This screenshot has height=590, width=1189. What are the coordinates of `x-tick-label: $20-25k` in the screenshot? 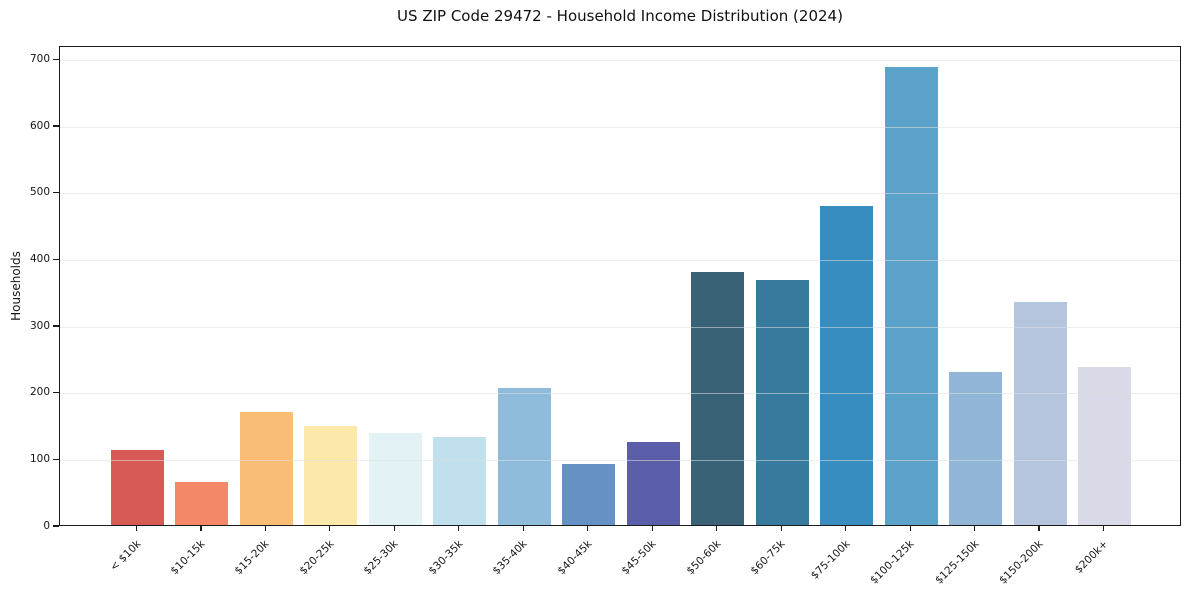 It's located at (317, 558).